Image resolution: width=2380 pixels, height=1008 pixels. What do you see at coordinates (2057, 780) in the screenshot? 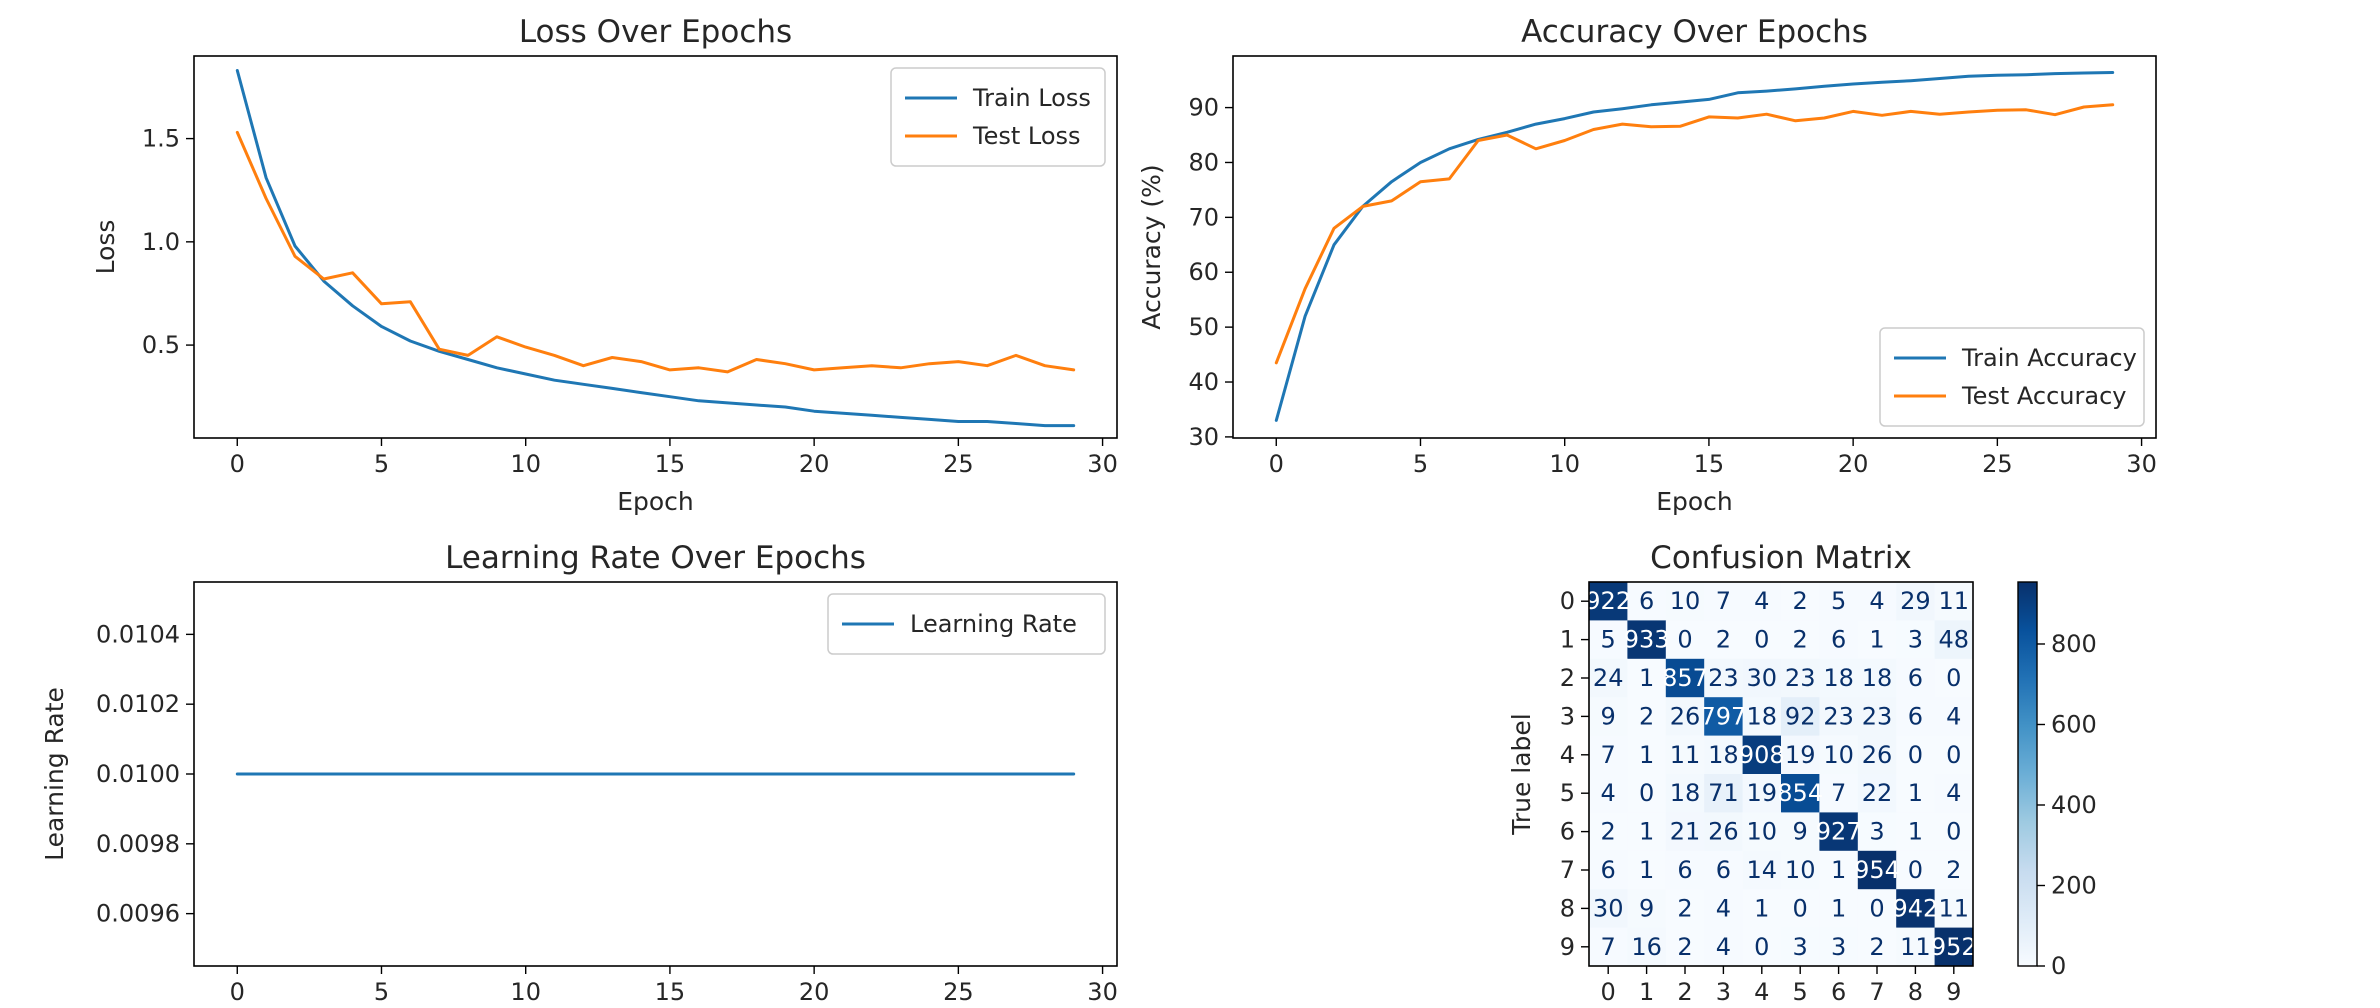
I see `colorbar: 0 200 400 600 800` at bounding box center [2057, 780].